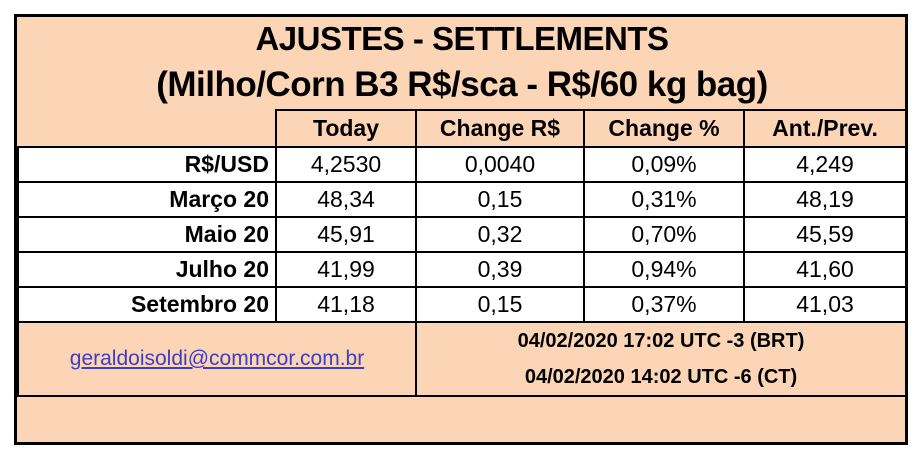 The image size is (924, 461). What do you see at coordinates (346, 128) in the screenshot?
I see `header-today: Today` at bounding box center [346, 128].